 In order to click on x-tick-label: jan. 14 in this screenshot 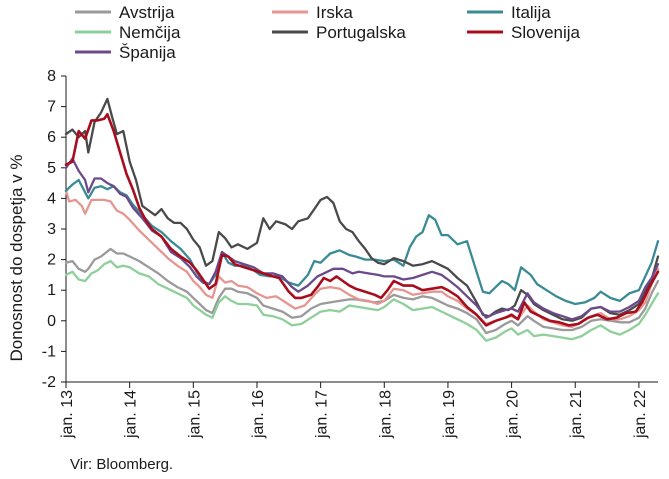, I will do `click(131, 414)`.